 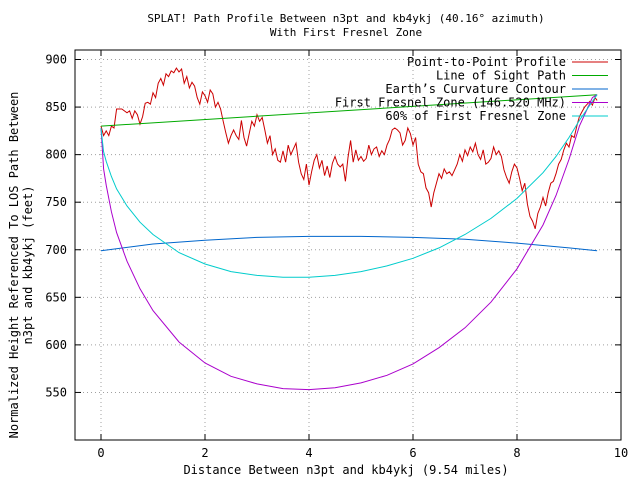 I want to click on legend-label-0: Point-to-Point Profile, so click(x=486, y=62).